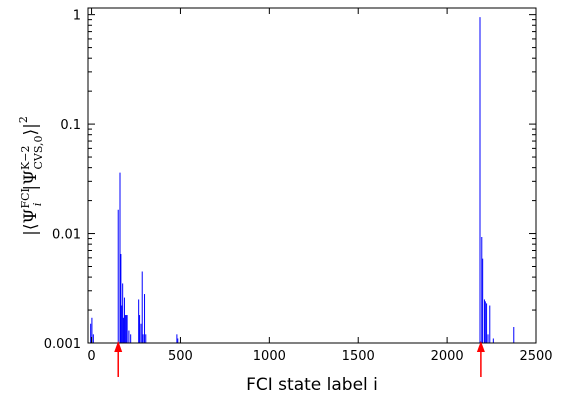 Image resolution: width=564 pixels, height=395 pixels. Describe the element at coordinates (70, 125) in the screenshot. I see `y-tick-label: 0.1` at that location.